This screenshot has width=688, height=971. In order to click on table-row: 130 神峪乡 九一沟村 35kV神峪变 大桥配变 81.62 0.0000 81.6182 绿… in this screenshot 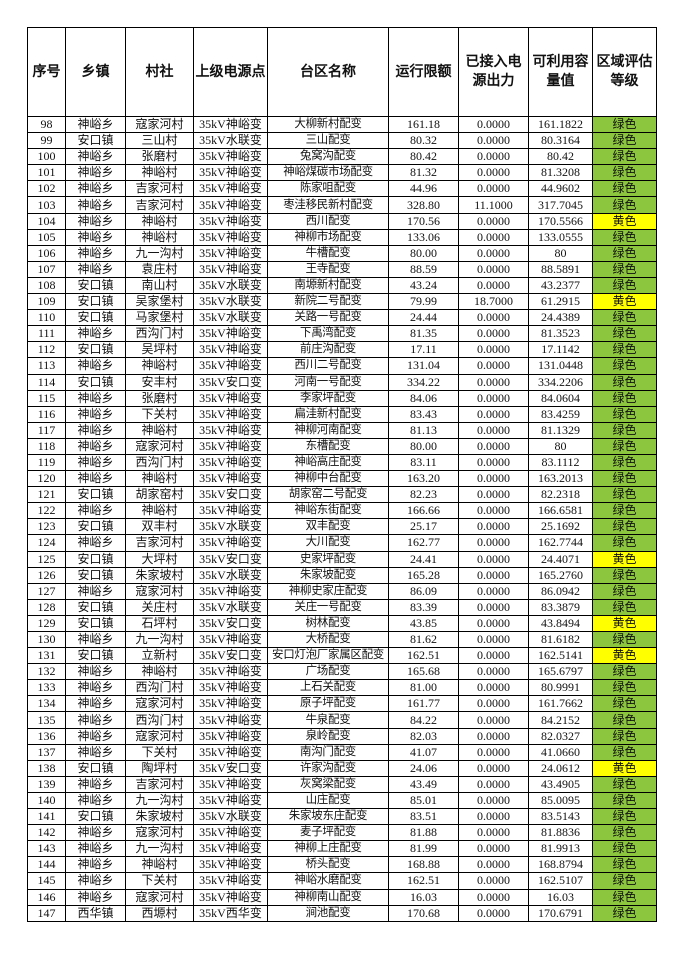, I will do `click(342, 639)`.